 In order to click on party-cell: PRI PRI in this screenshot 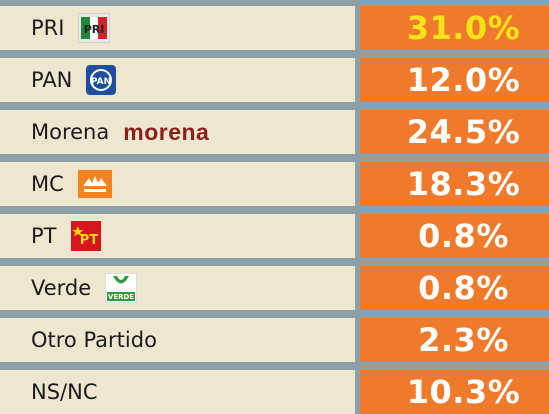, I will do `click(177, 28)`.